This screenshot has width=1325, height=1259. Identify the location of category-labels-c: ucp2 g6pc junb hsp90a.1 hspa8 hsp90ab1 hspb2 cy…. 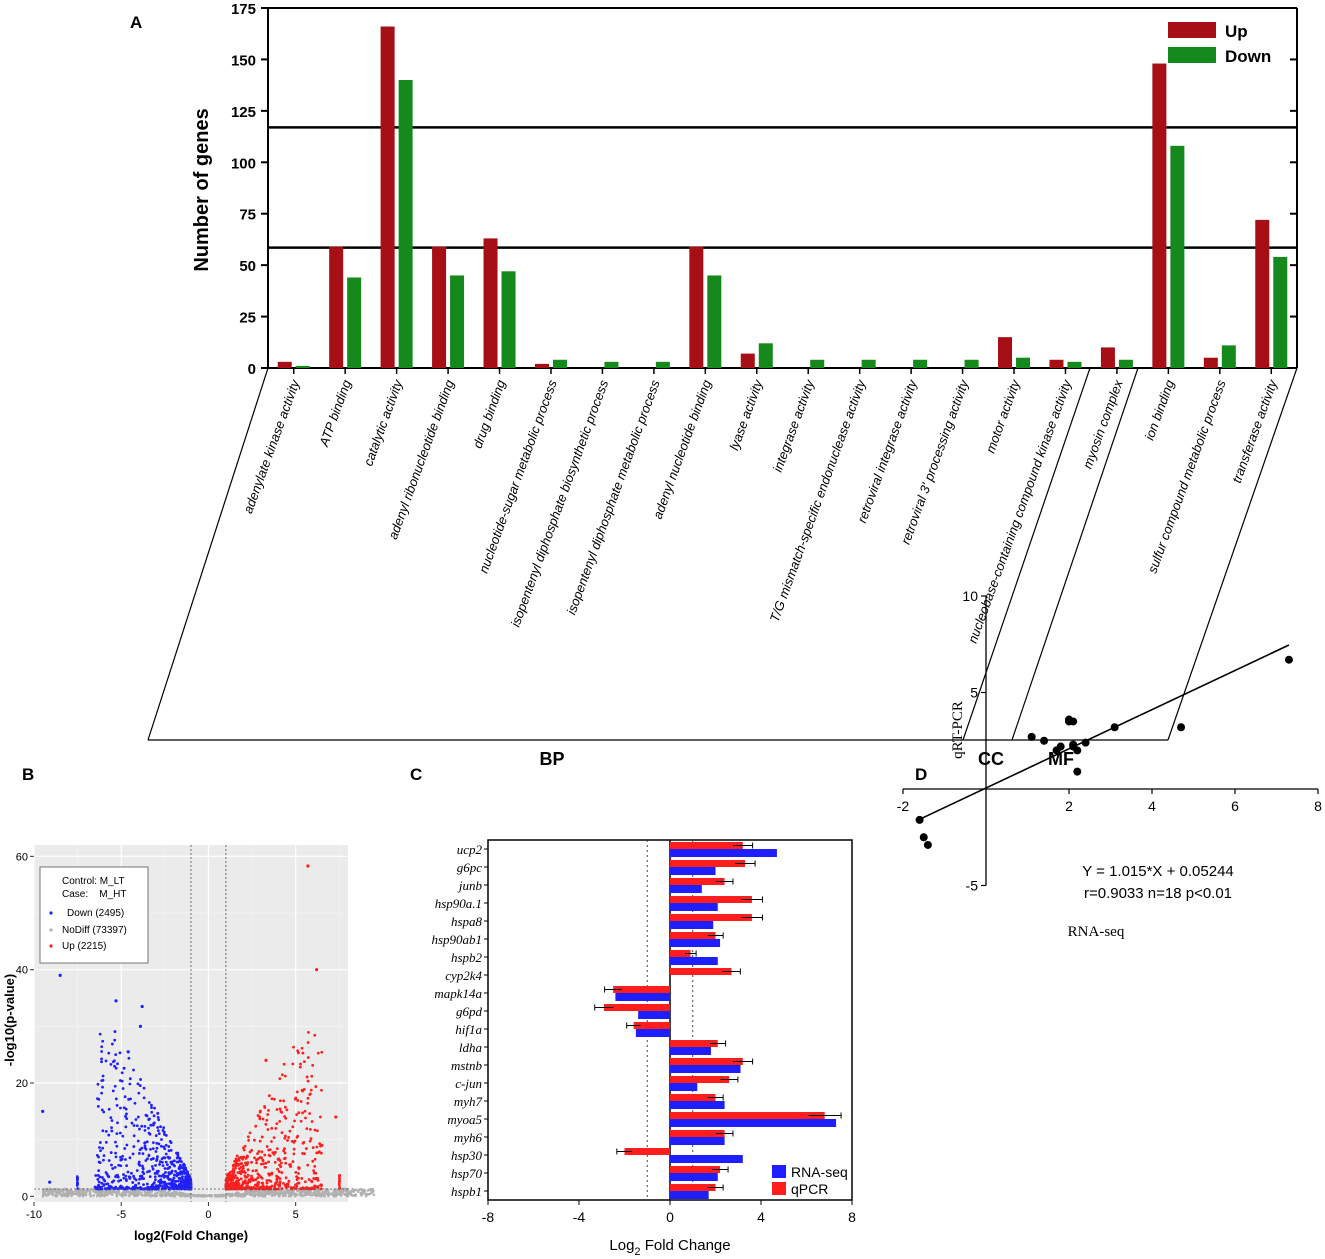
(459, 1020).